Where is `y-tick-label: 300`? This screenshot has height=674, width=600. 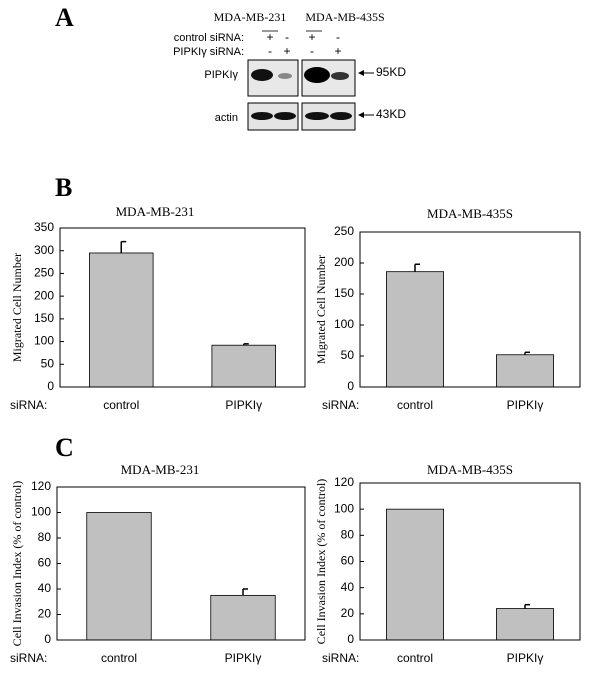
y-tick-label: 300 is located at coordinates (44, 250).